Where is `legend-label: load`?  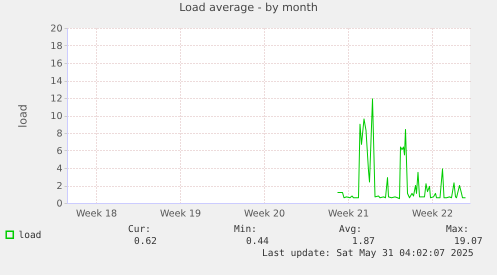
legend-label: load is located at coordinates (30, 235).